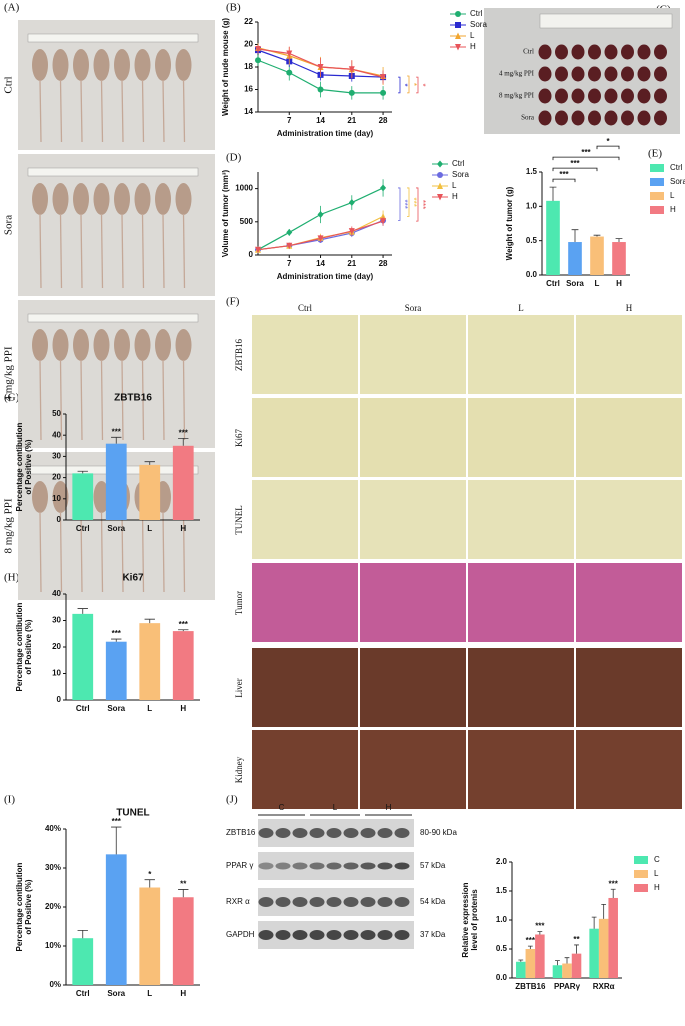 The height and width of the screenshot is (1026, 685). I want to click on row-label: TUNEL, so click(239, 520).